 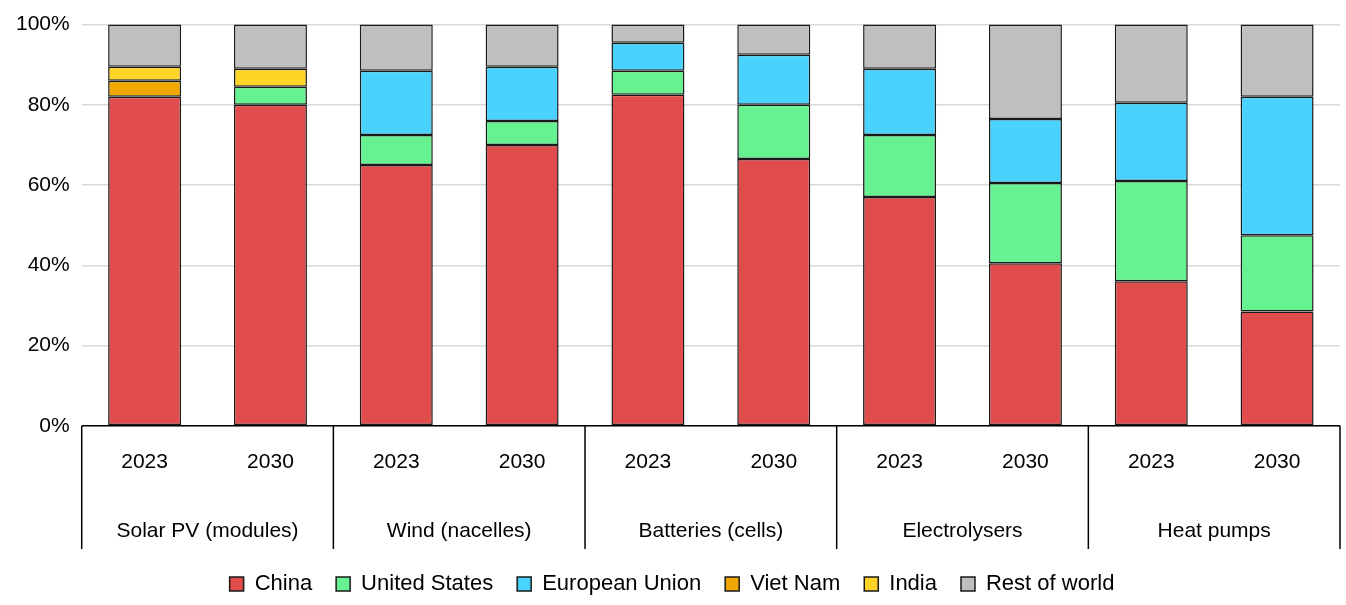 What do you see at coordinates (711, 529) in the screenshot?
I see `text: Batteries (cells)` at bounding box center [711, 529].